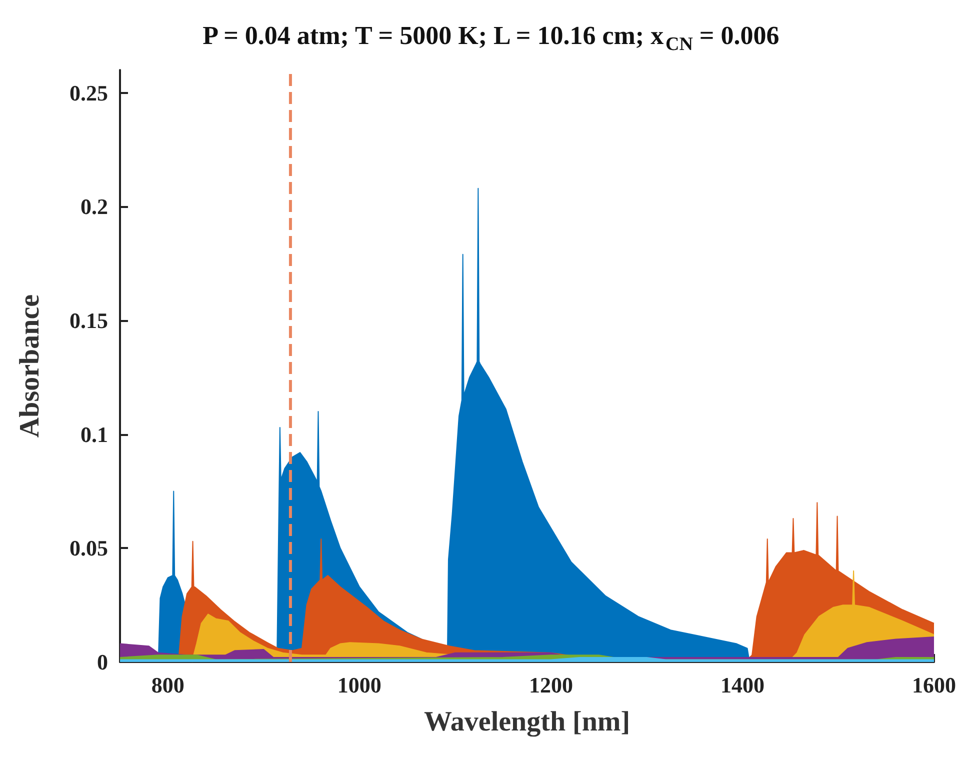 The image size is (980, 767). I want to click on x-tick-label: 800, so click(167, 685).